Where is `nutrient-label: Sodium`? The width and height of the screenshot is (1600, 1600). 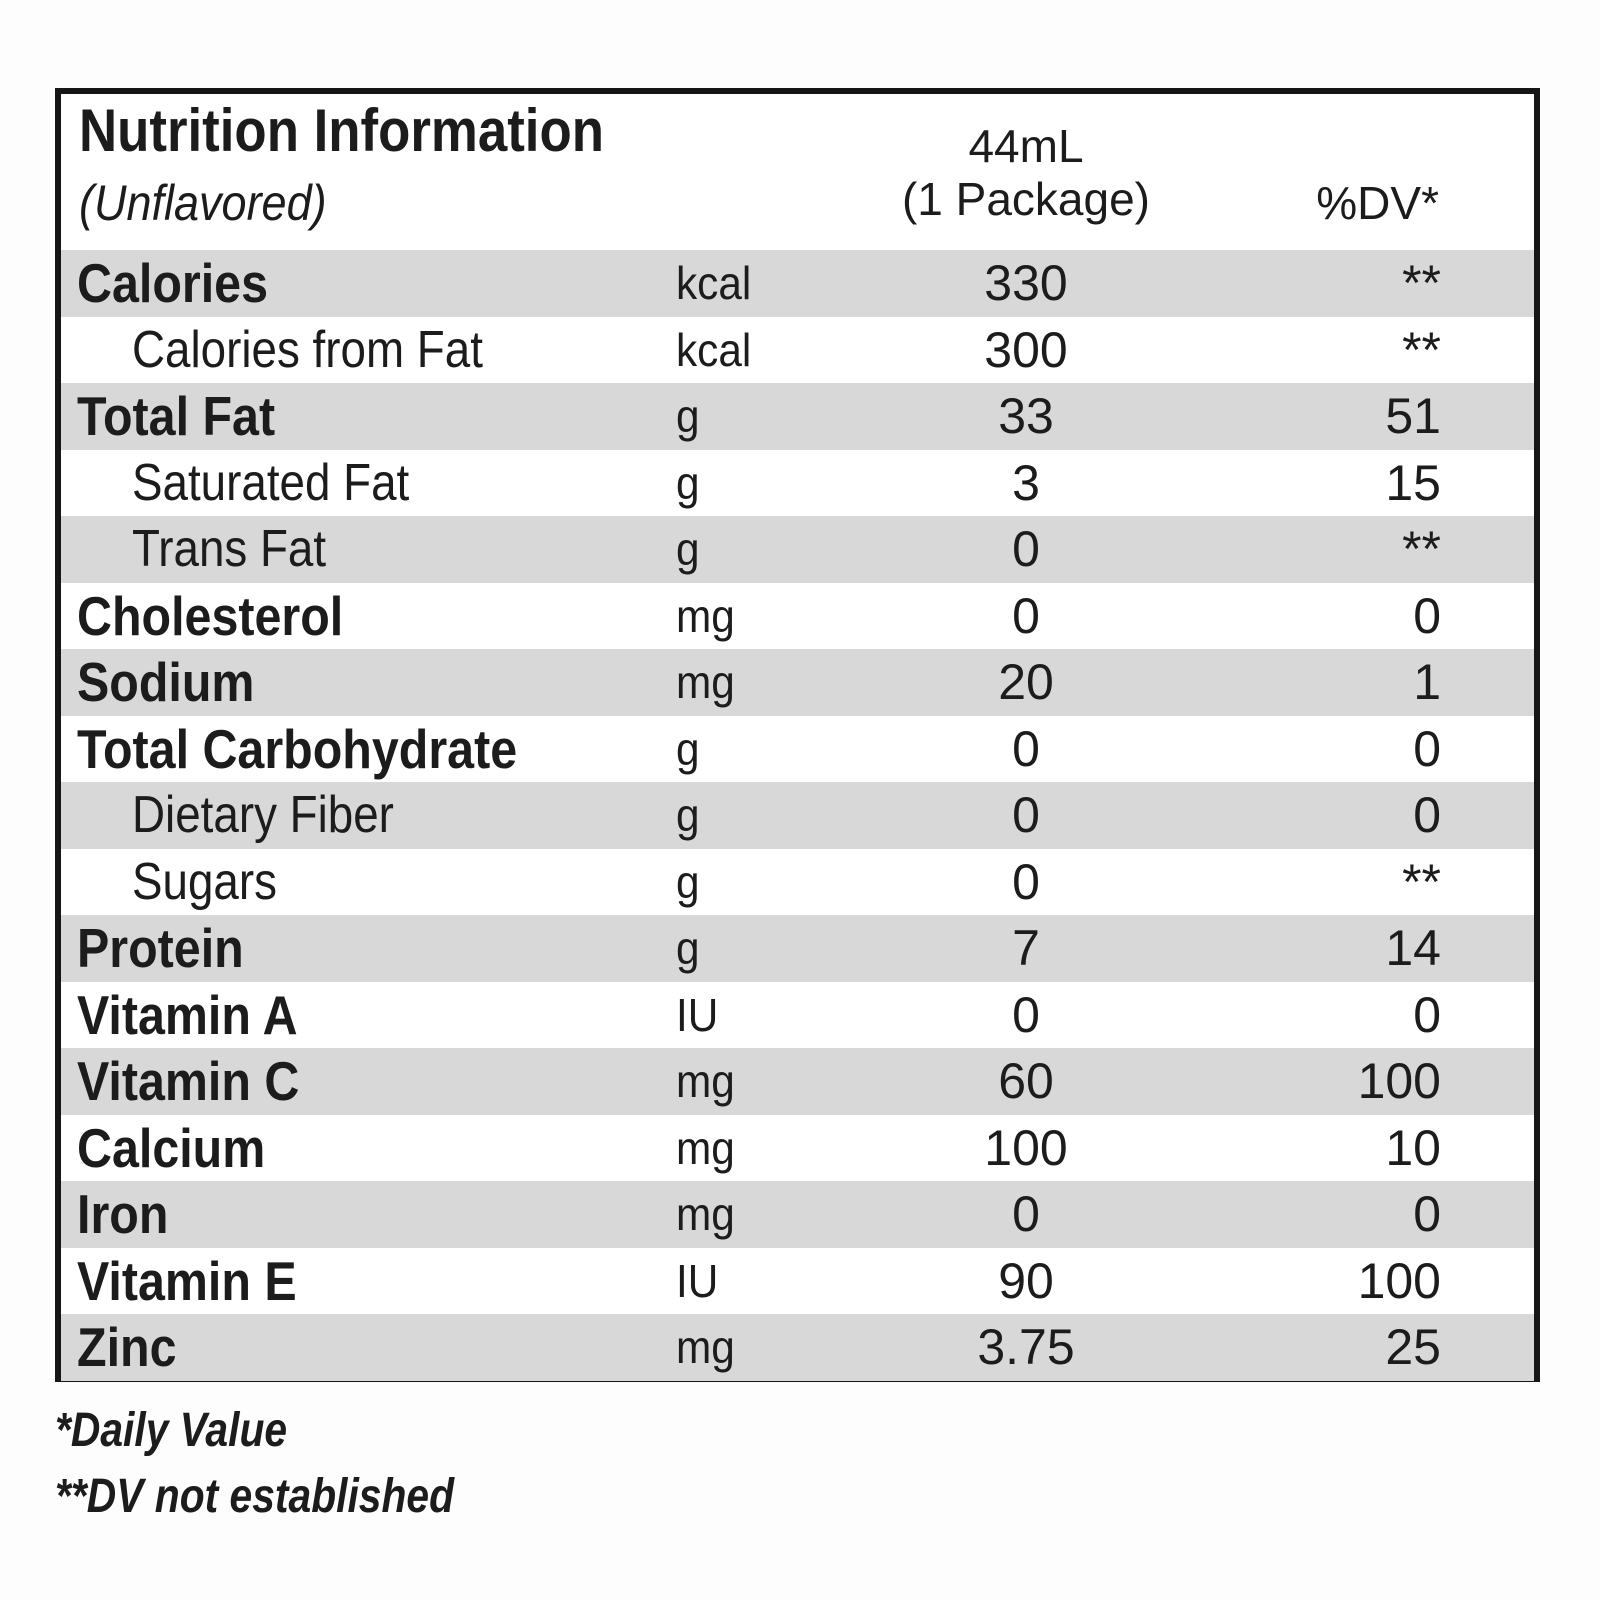
nutrient-label: Sodium is located at coordinates (166, 682).